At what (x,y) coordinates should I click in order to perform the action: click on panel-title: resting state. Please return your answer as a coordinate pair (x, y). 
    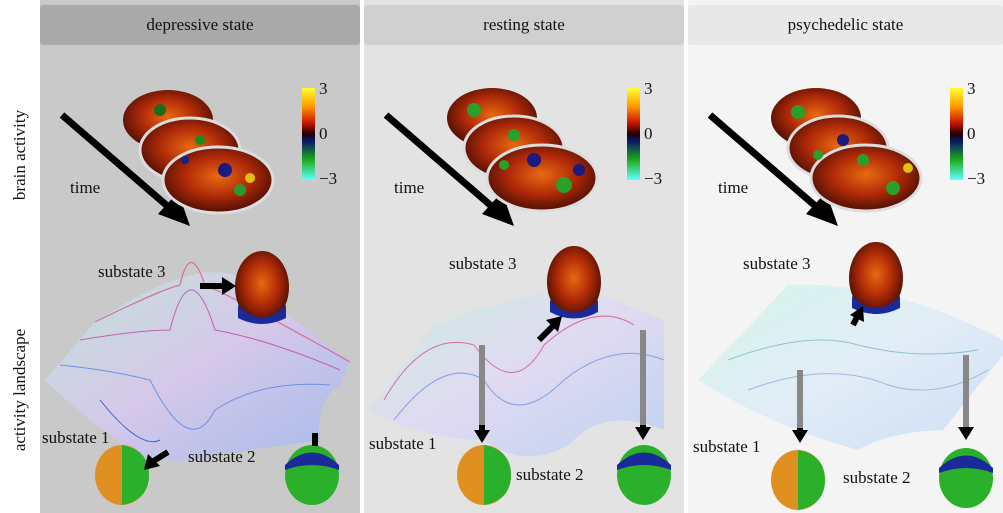
    Looking at the image, I should click on (524, 25).